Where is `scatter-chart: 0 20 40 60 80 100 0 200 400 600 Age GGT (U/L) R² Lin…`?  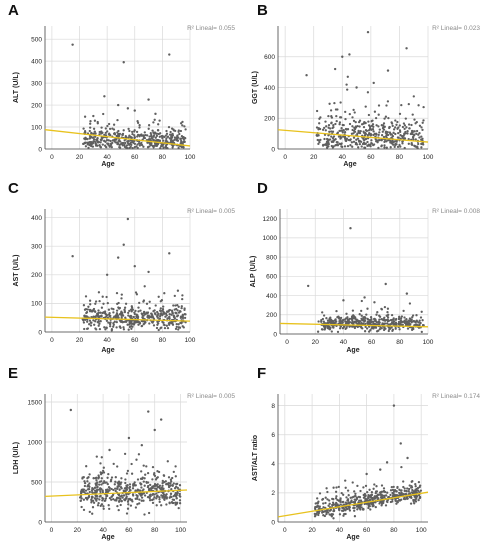
scatter-chart: 0 20 40 60 80 100 0 200 400 600 Age GGT (U/L) R² Lin… is located at coordinates (366, 96).